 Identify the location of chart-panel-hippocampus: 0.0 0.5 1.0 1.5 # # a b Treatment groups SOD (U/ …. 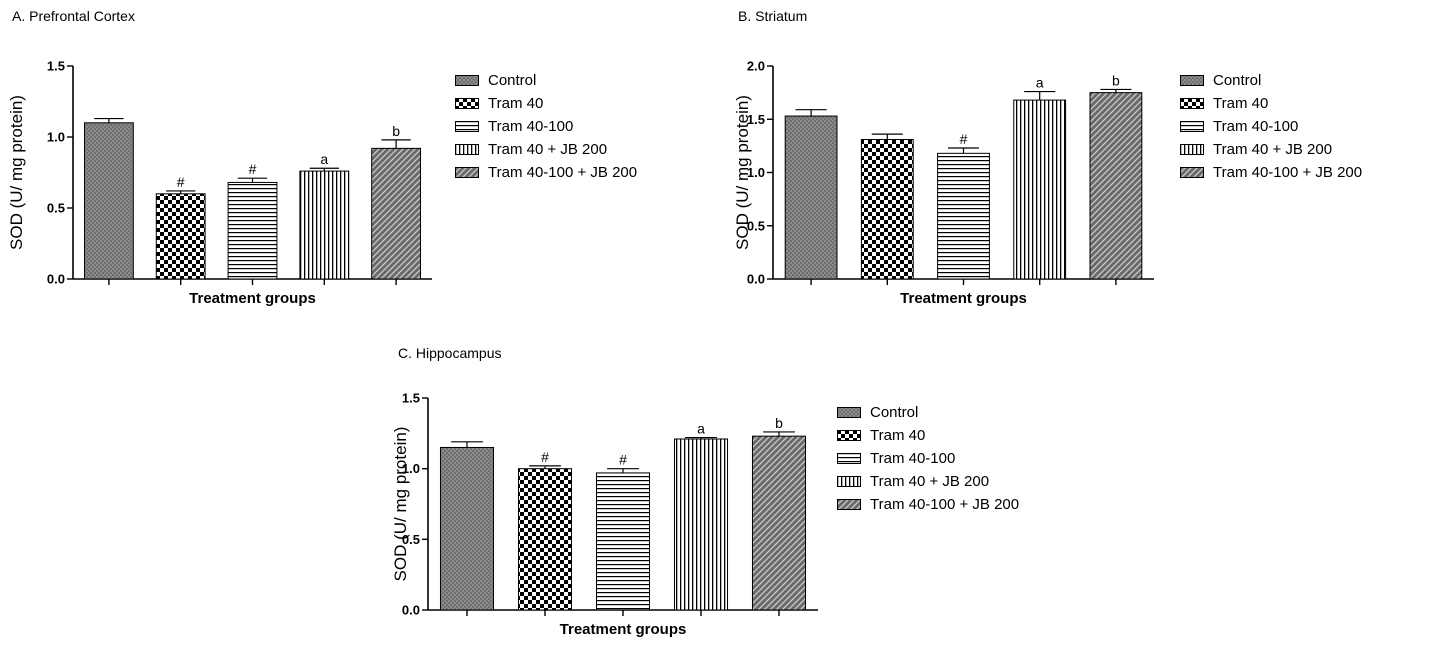
(604, 514).